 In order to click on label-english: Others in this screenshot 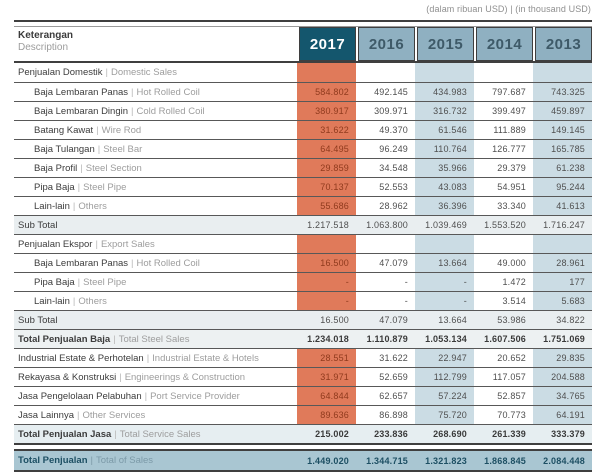, I will do `click(92, 301)`.